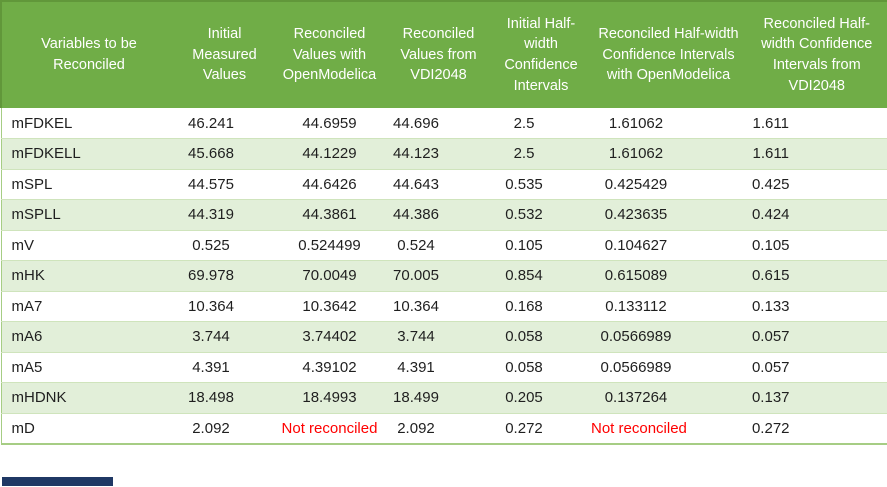  I want to click on value-cell: 0.424, so click(816, 215).